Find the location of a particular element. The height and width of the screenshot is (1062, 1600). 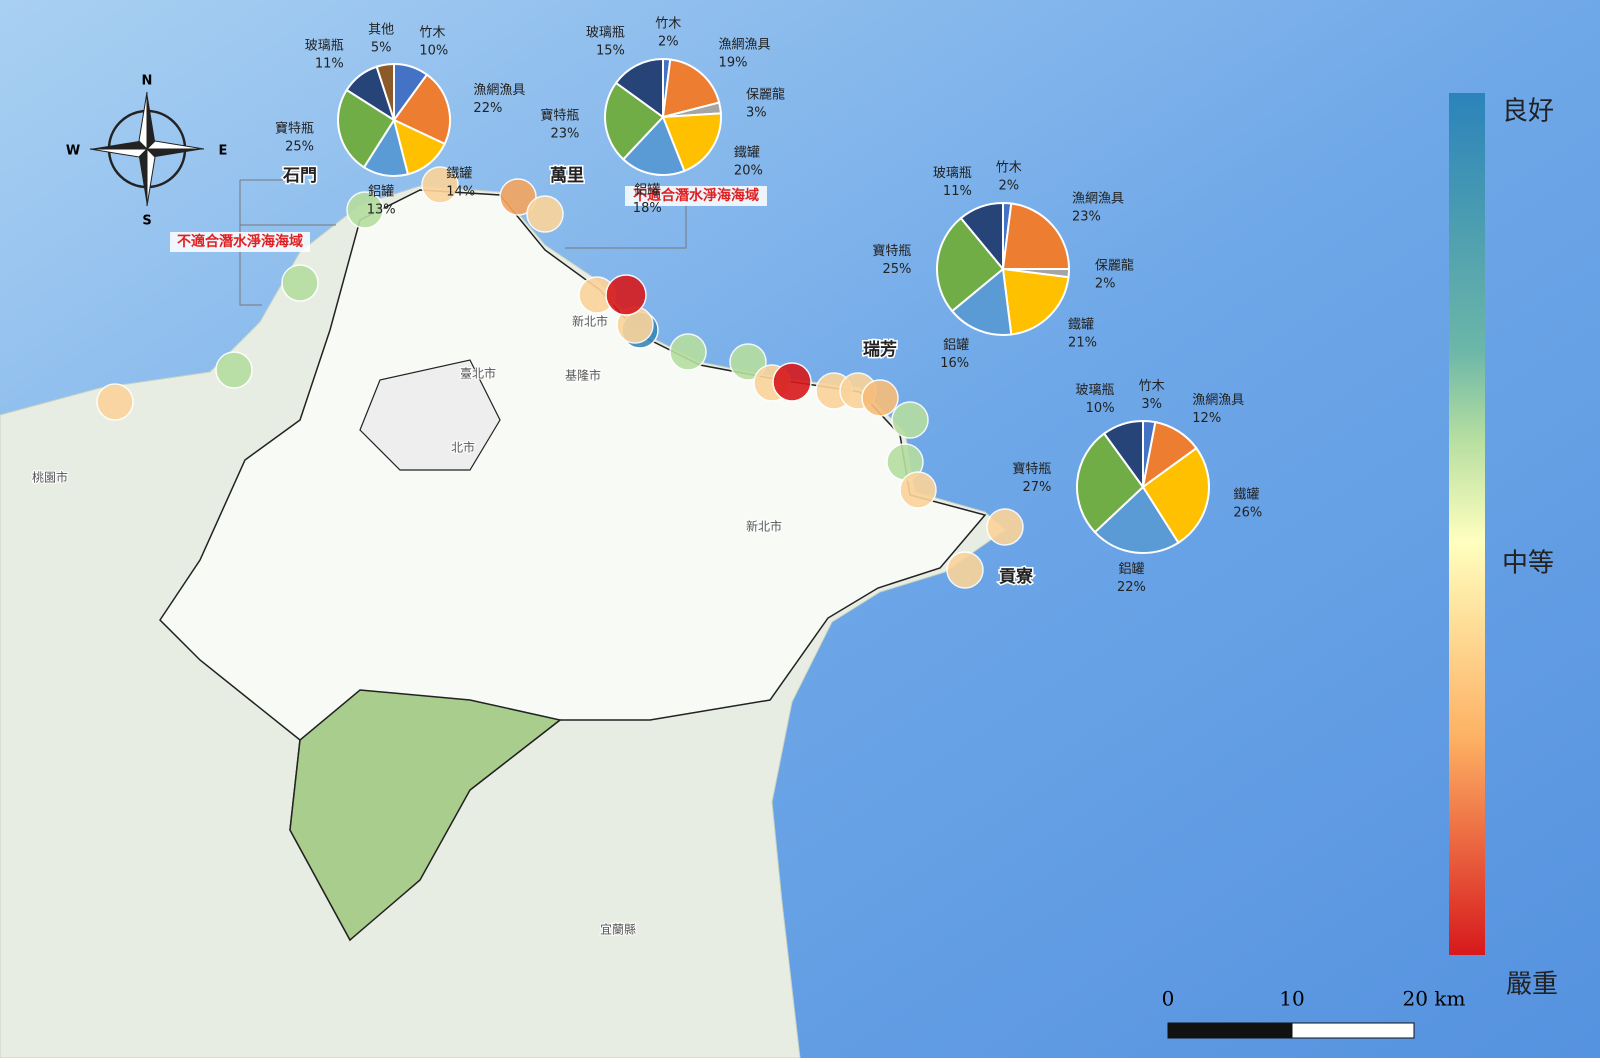

taipei-city is located at coordinates (430, 415).